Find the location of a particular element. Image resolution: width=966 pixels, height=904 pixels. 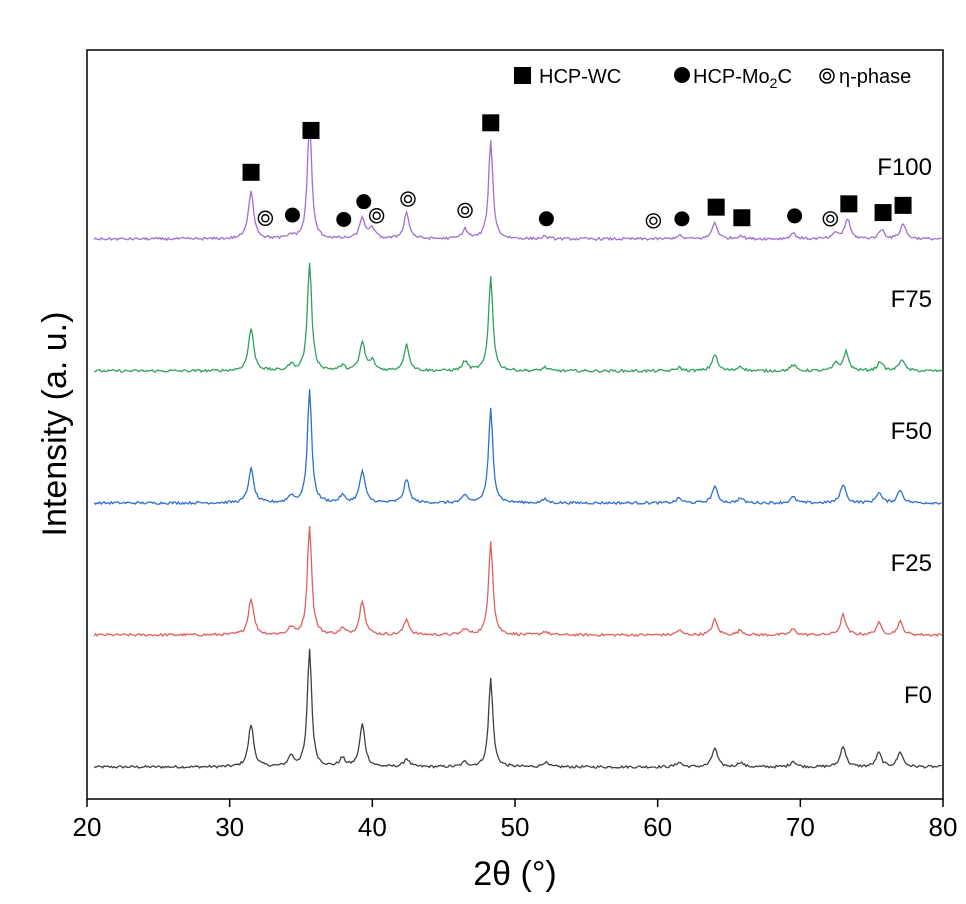

legend-label-eta-phase: η-phase is located at coordinates (875, 77).